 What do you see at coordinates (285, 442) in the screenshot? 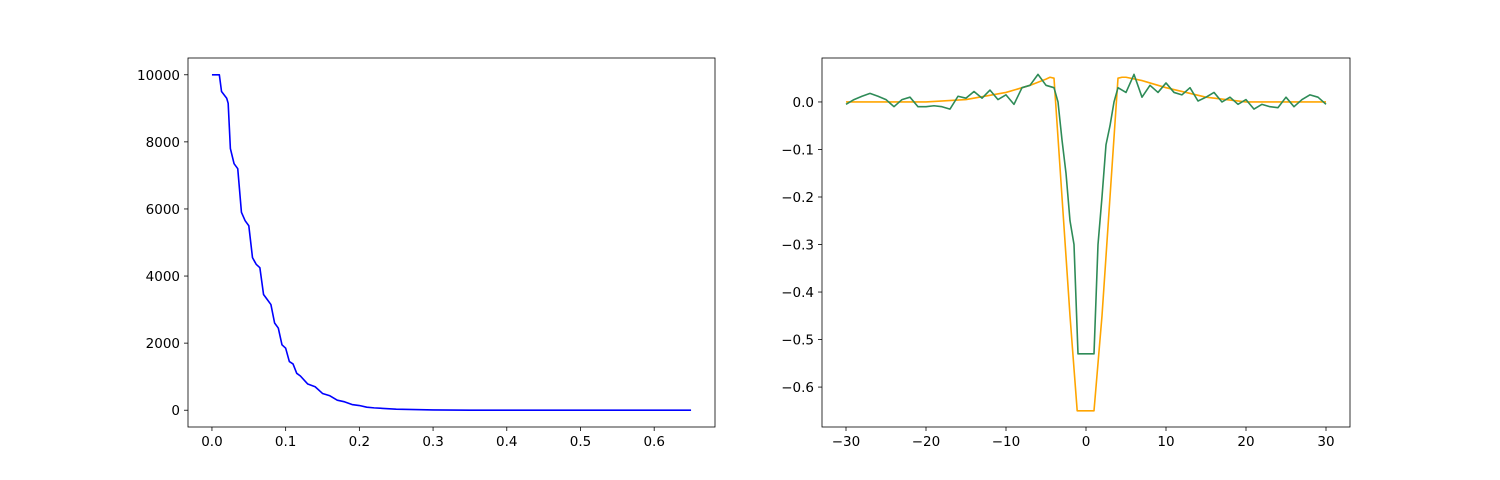
I see `x-tick-label: 0.1` at bounding box center [285, 442].